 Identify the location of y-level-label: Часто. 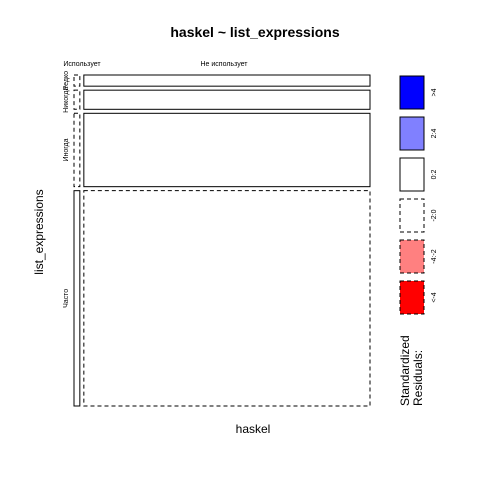
(66, 298).